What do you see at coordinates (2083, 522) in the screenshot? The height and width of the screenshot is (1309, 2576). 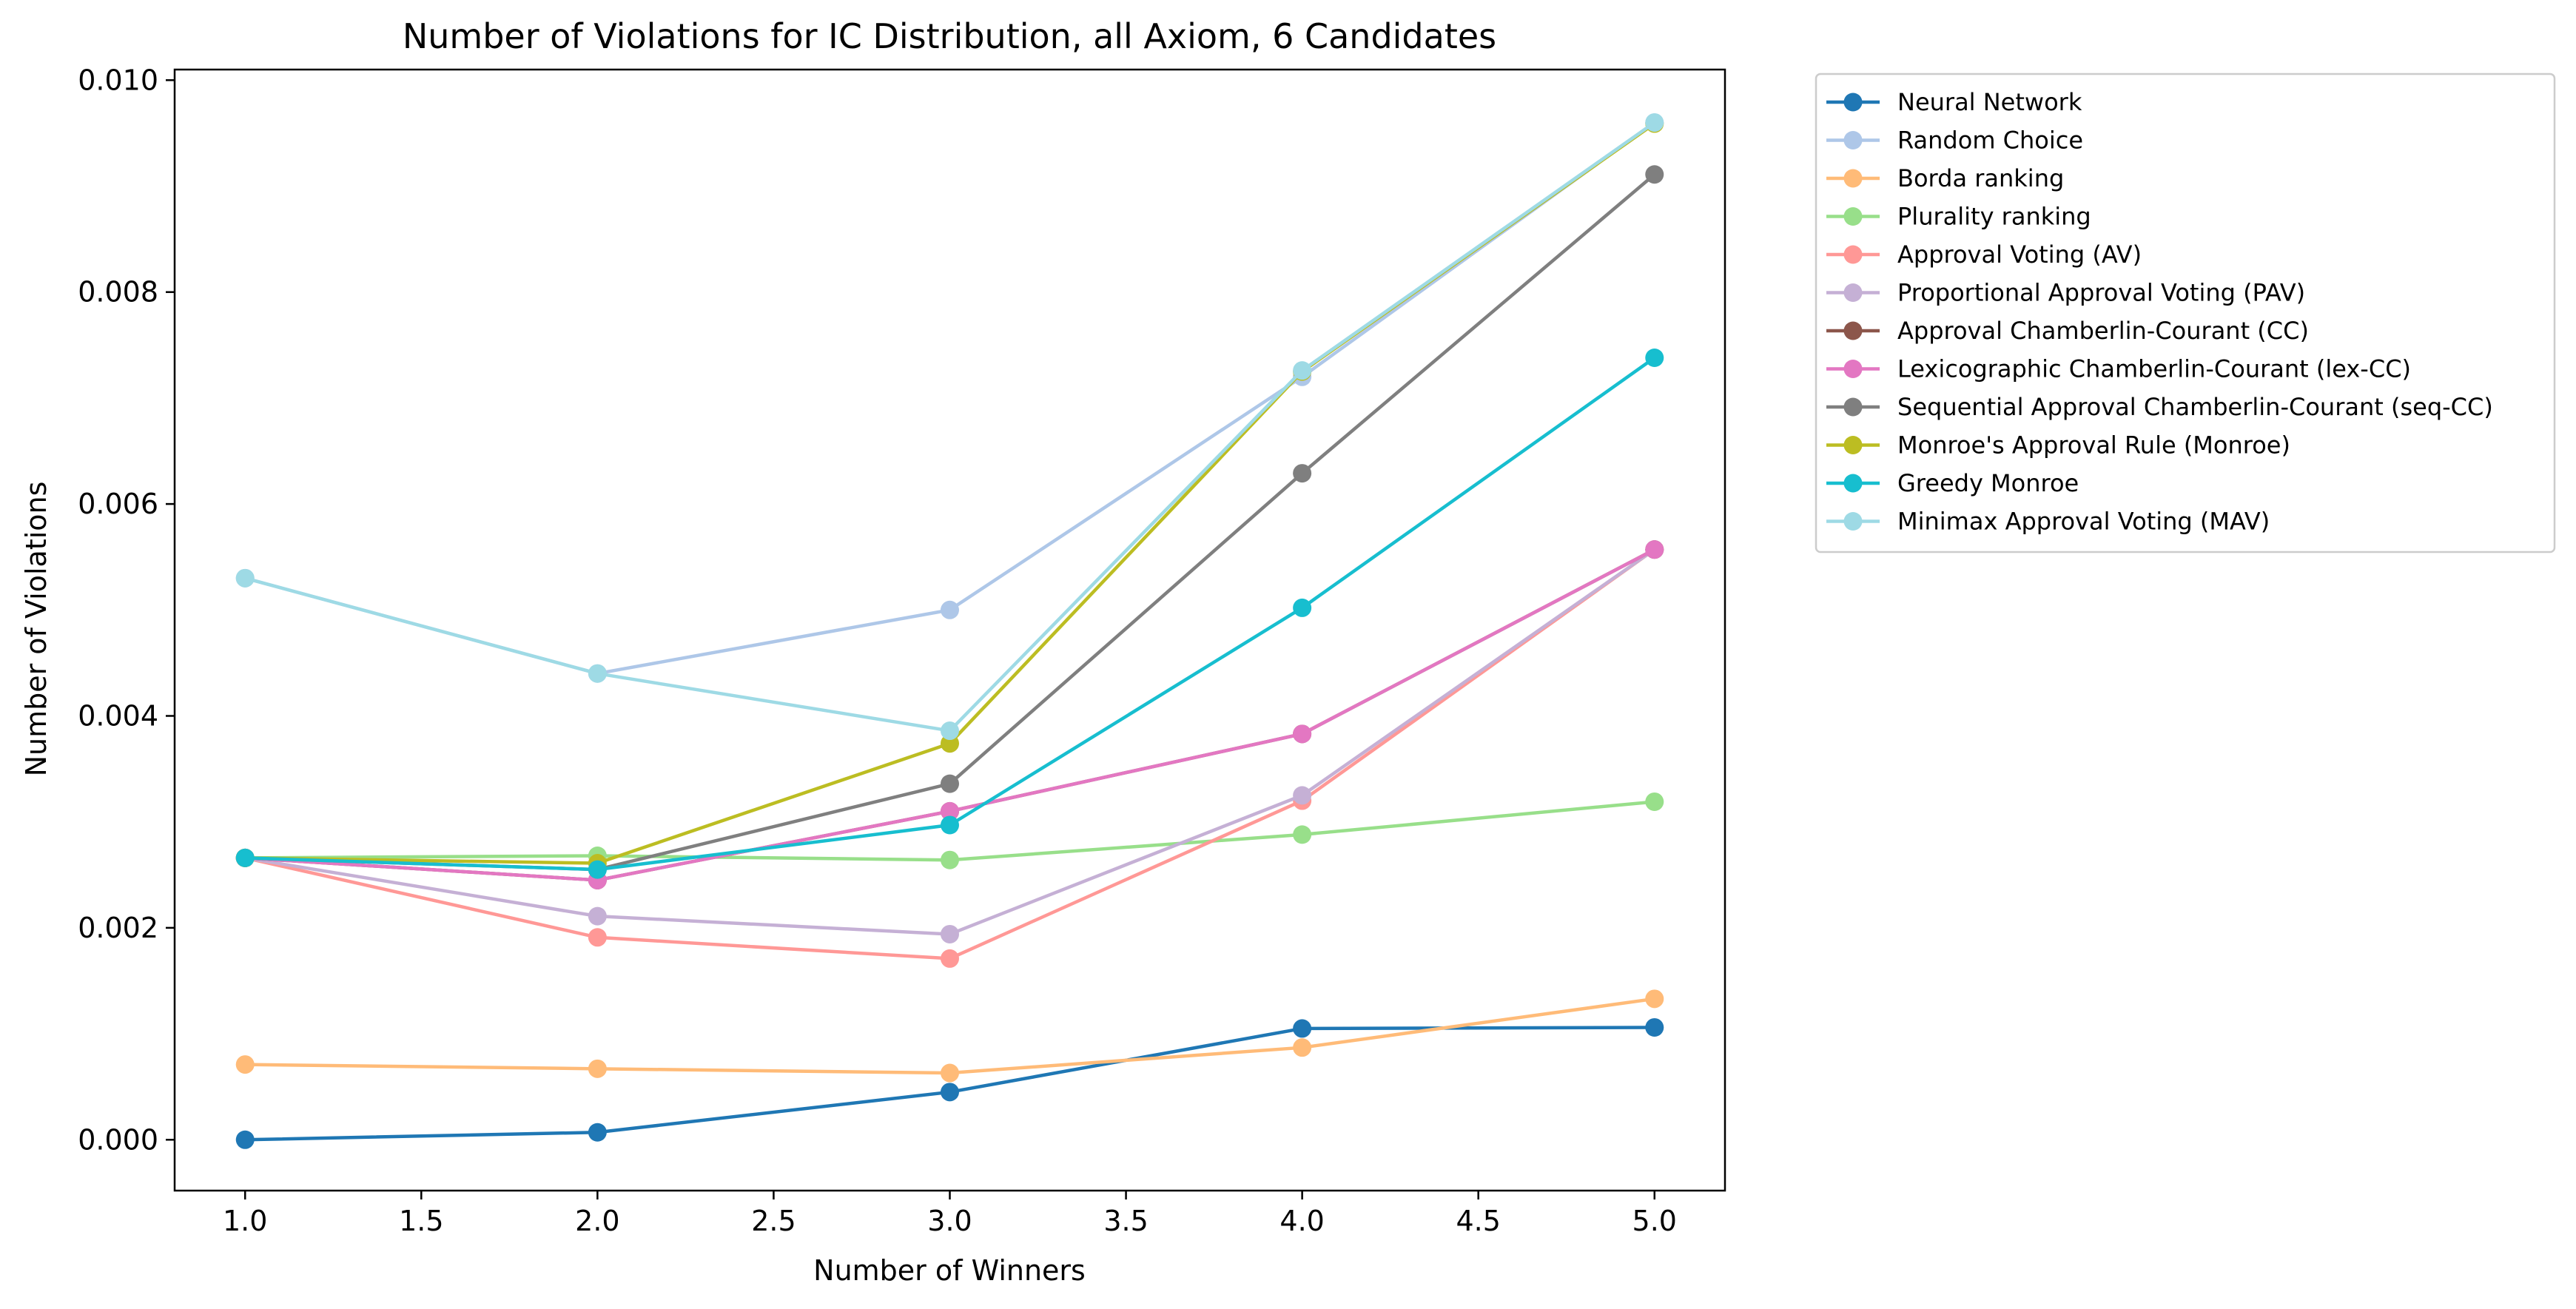 I see `legend-label: Minimax Approval Voting (MAV)` at bounding box center [2083, 522].